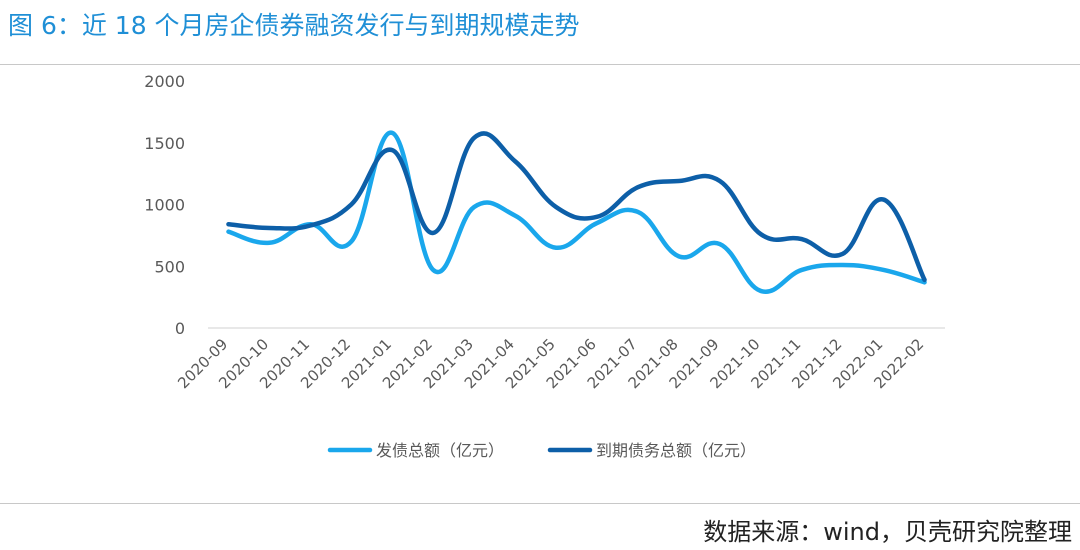  I want to click on top-divider, so click(540, 64).